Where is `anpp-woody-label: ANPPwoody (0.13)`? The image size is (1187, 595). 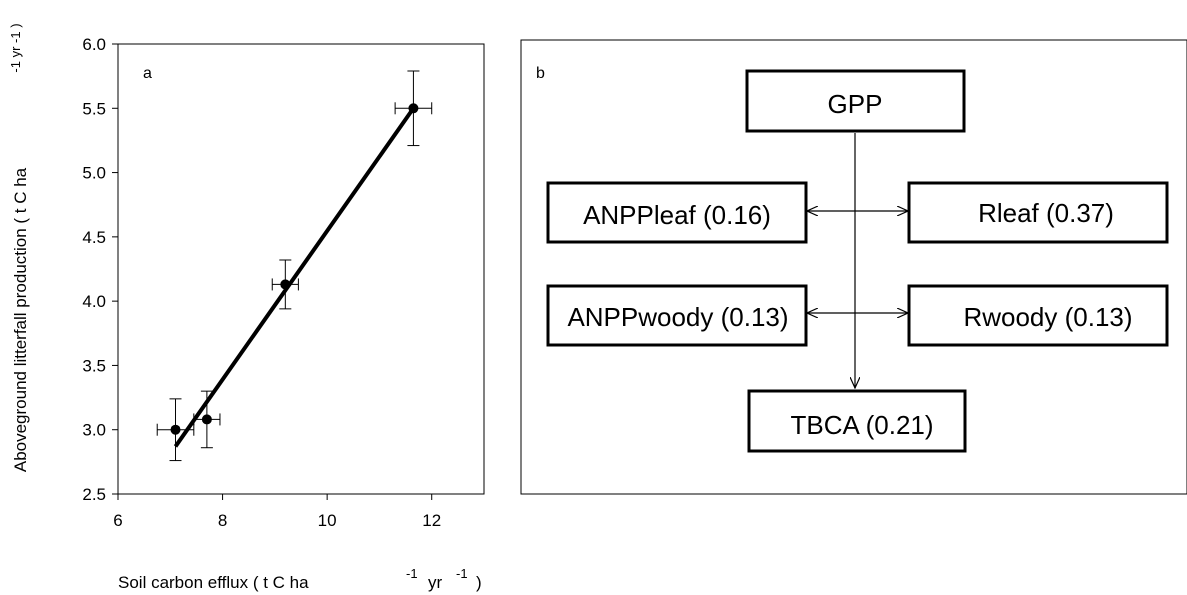 anpp-woody-label: ANPPwoody (0.13) is located at coordinates (677, 317).